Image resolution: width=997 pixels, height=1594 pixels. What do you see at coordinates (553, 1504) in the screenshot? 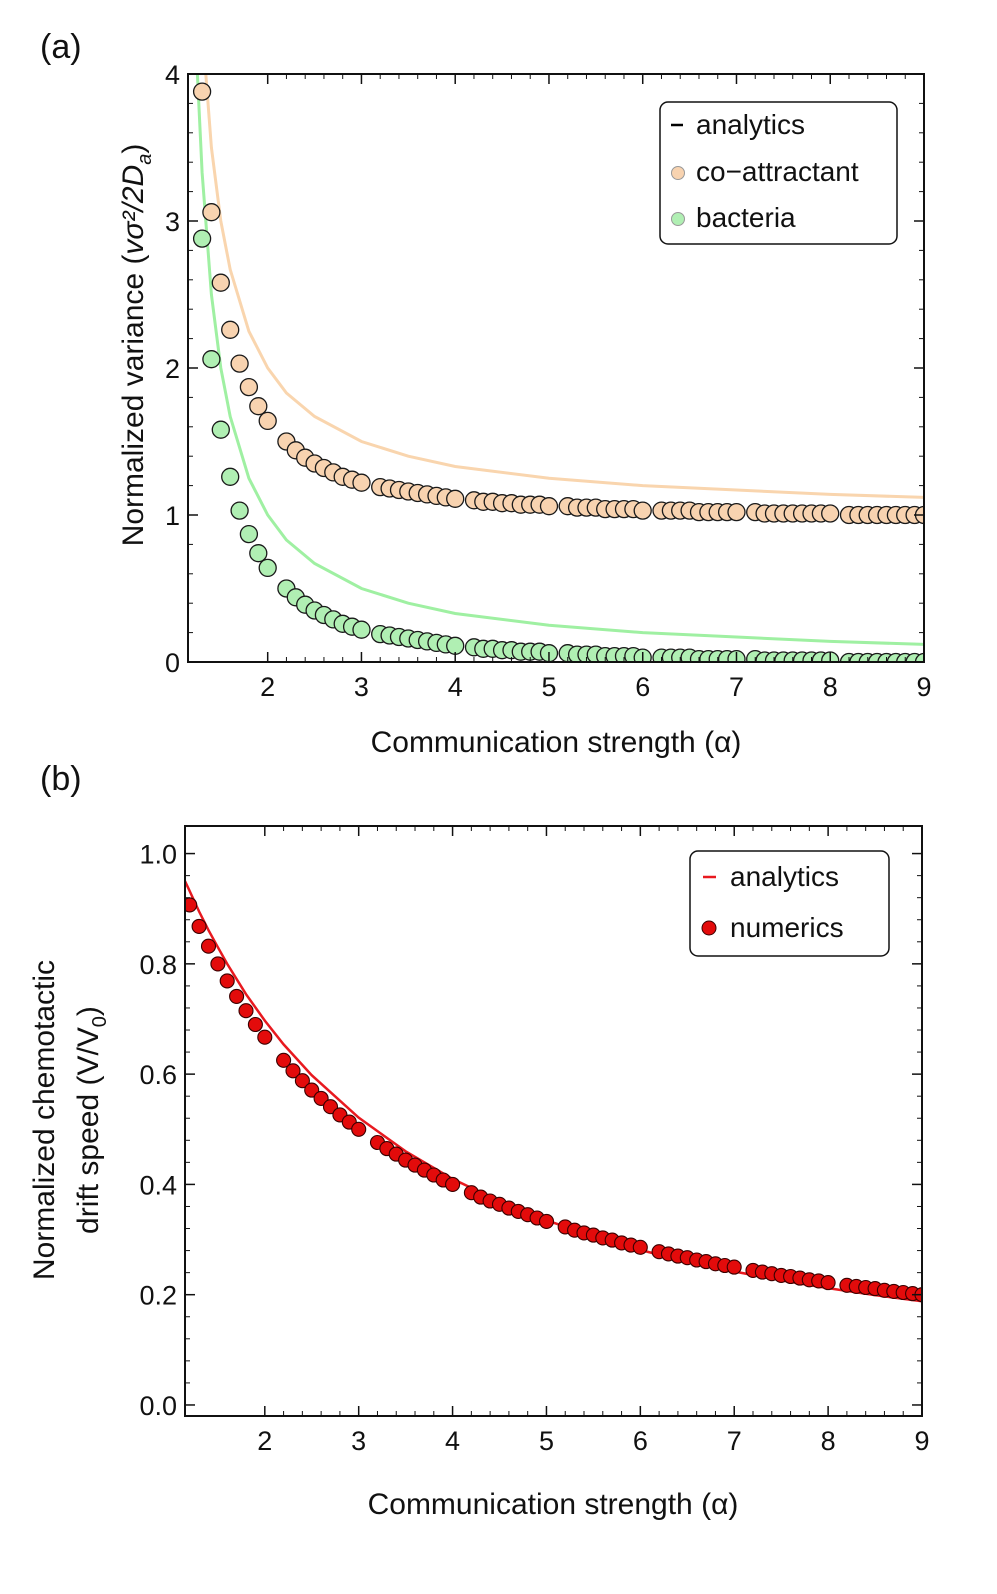
I see `panel-b-x-axis-label: Communication strength (α)` at bounding box center [553, 1504].